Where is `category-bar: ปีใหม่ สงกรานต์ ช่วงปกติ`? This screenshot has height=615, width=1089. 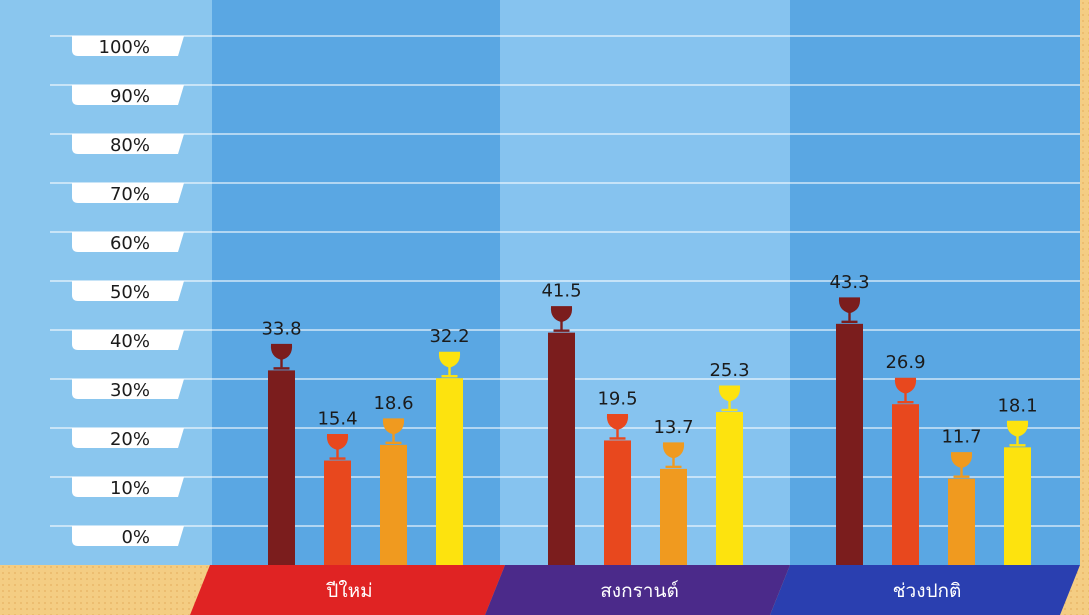
category-bar: ปีใหม่ สงกรานต์ ช่วงปกติ is located at coordinates (635, 590).